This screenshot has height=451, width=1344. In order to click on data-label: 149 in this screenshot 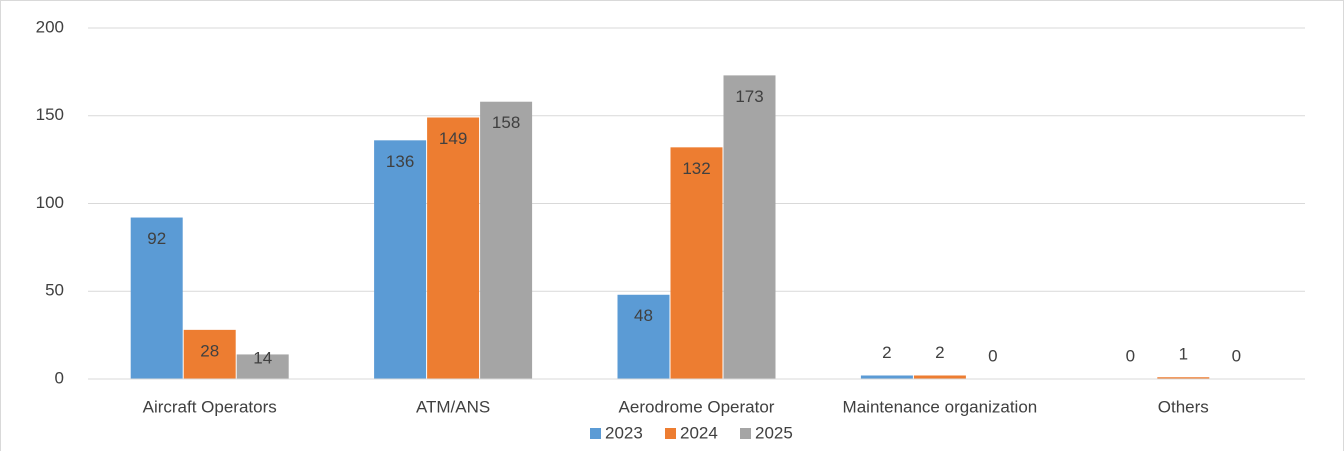, I will do `click(453, 138)`.